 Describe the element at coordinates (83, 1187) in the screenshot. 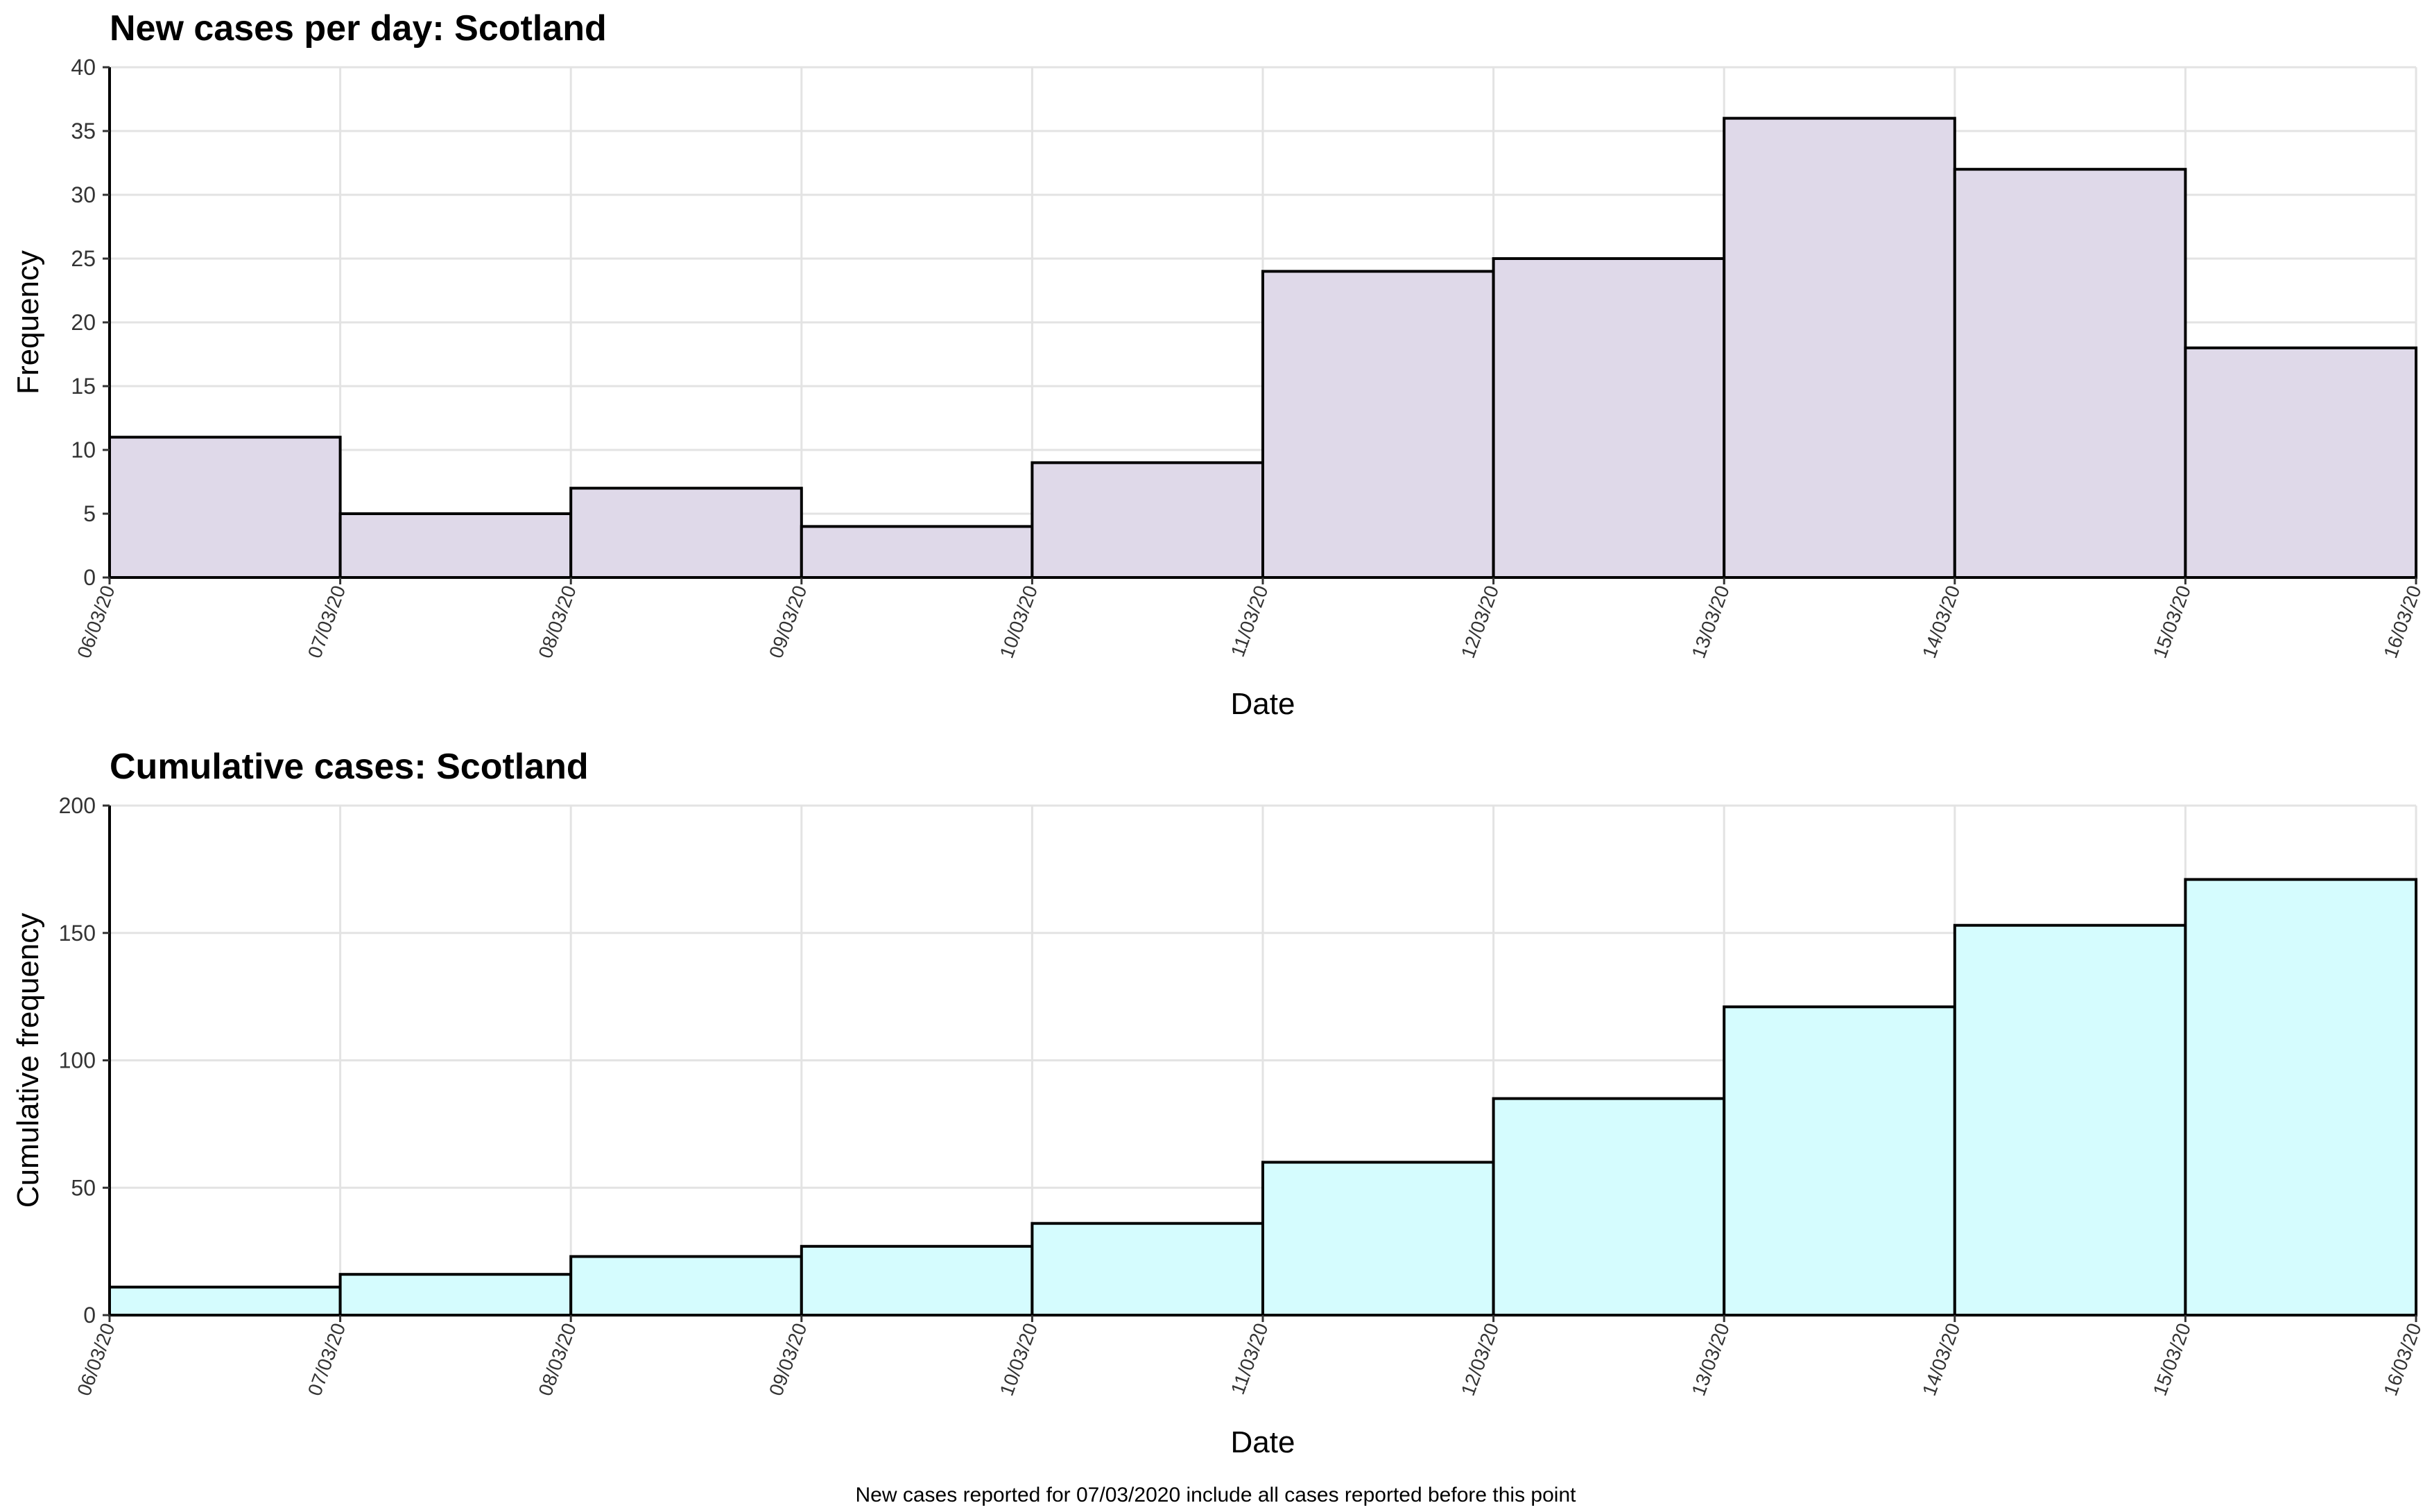

I see `y-tick-label: 50` at that location.